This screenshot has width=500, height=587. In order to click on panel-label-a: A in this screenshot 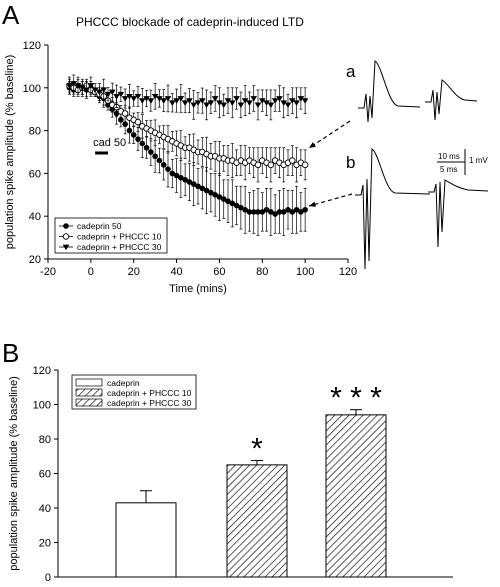, I will do `click(11, 15)`.